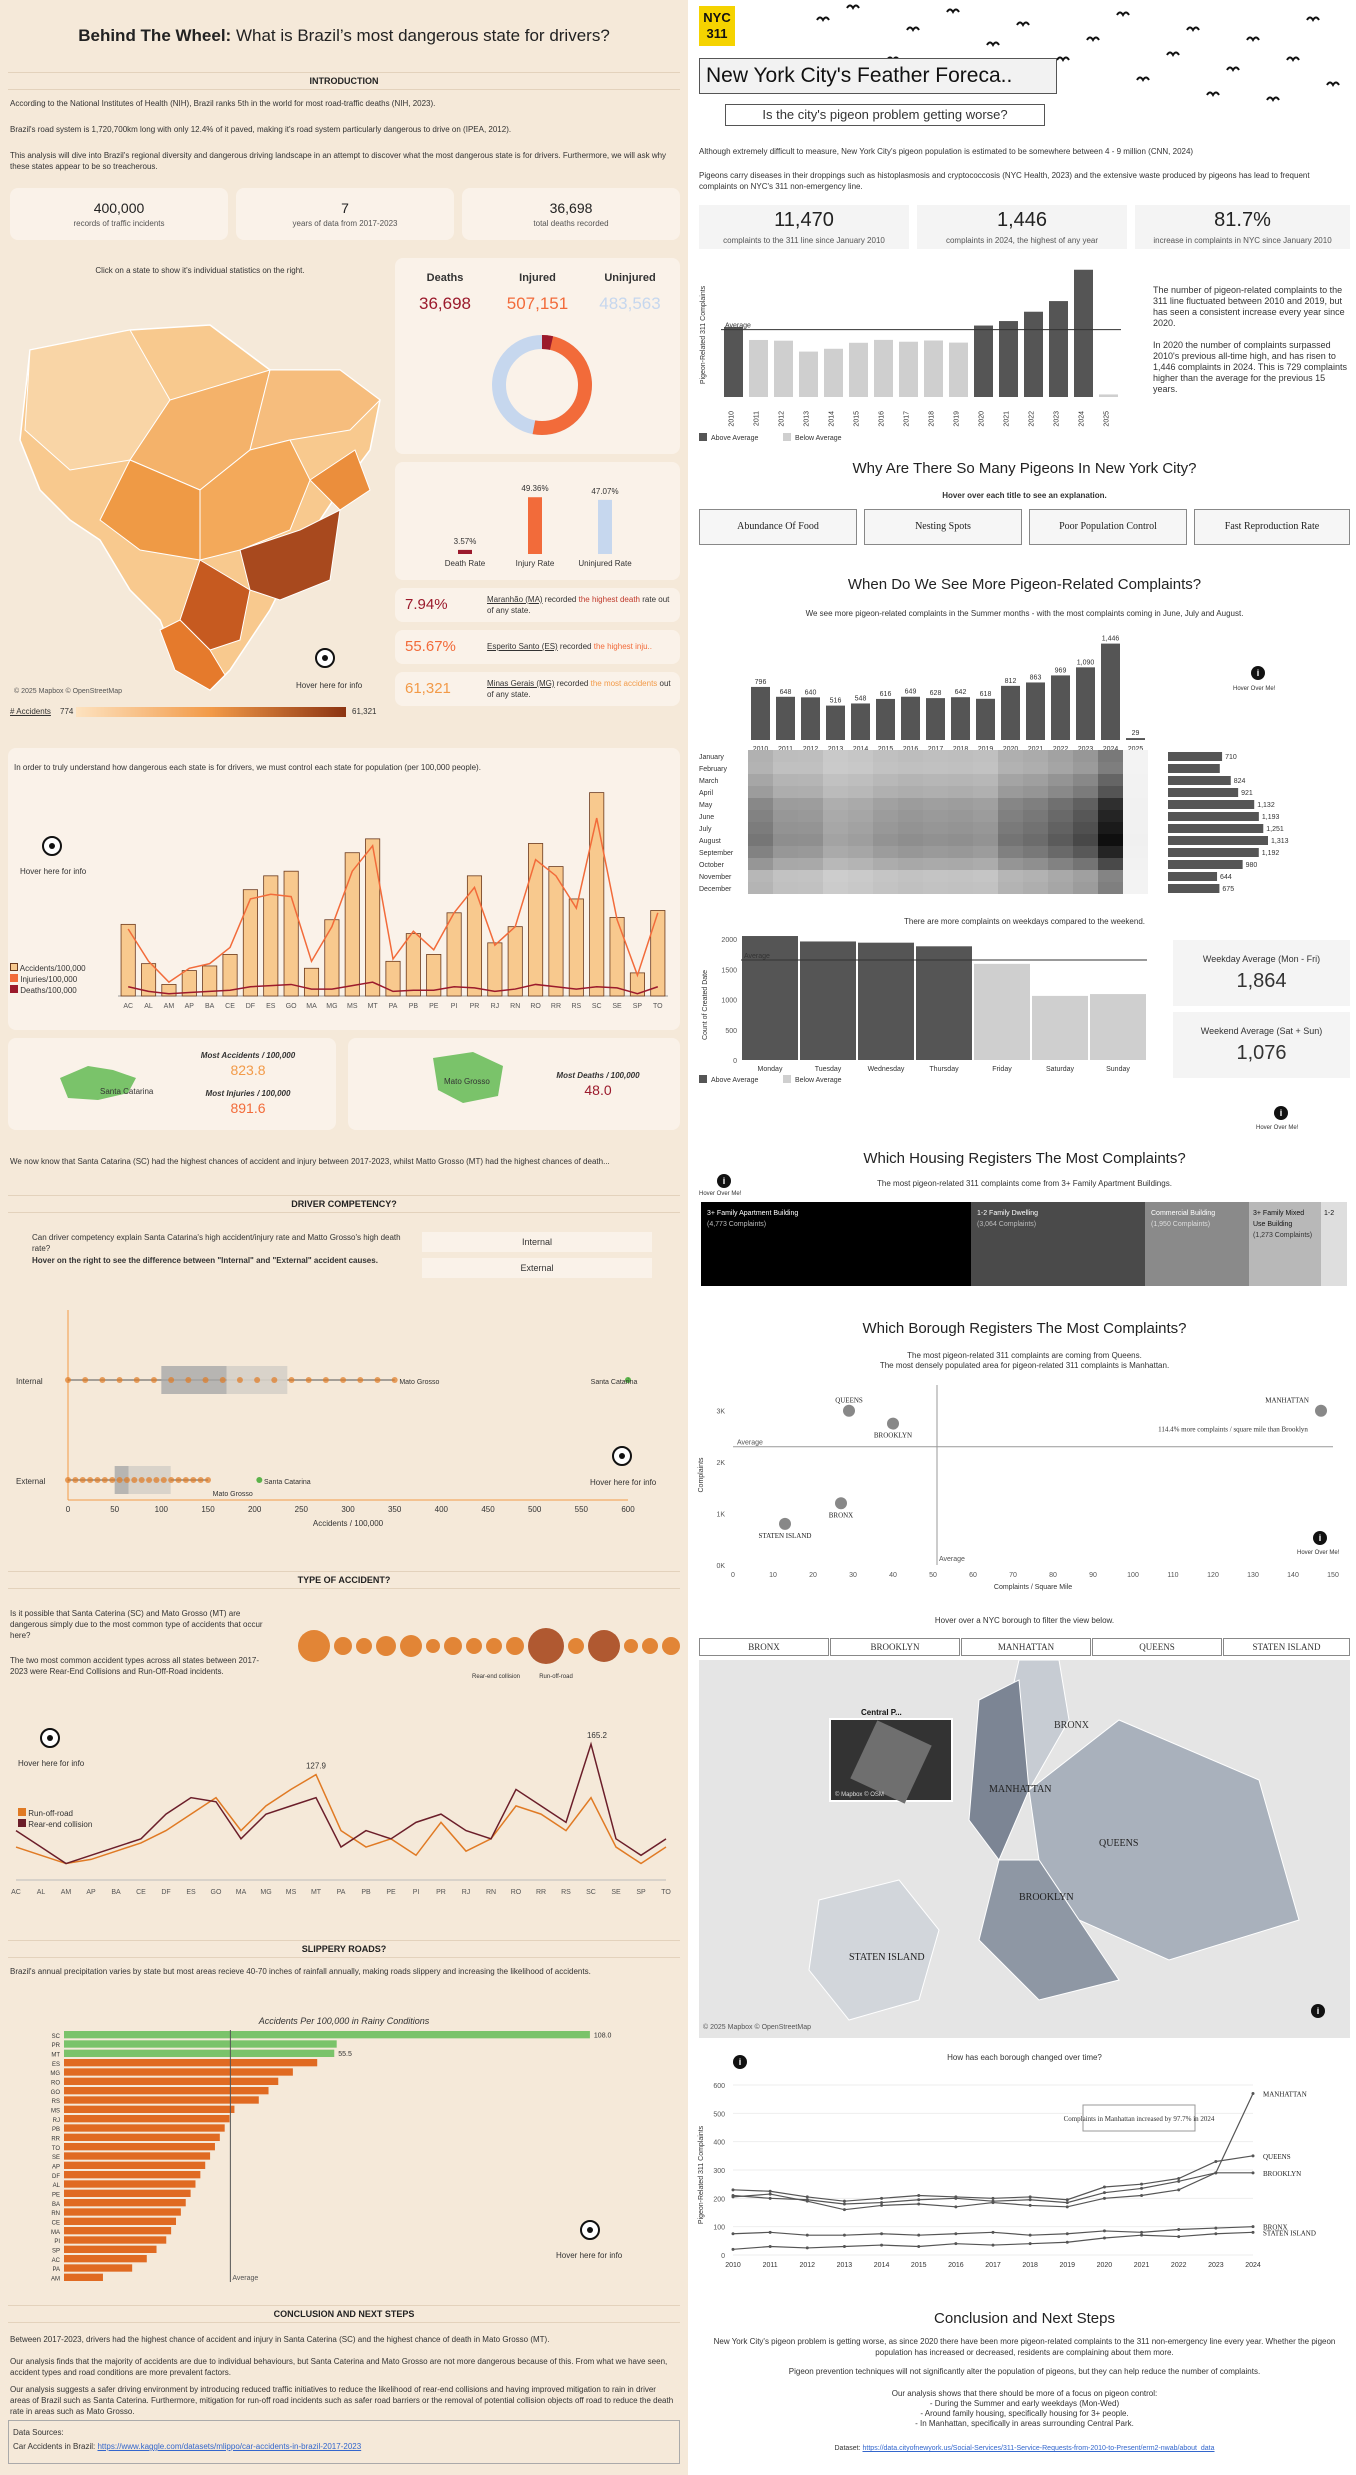  I want to click on borough-button-bronx: BRONX, so click(764, 1647).